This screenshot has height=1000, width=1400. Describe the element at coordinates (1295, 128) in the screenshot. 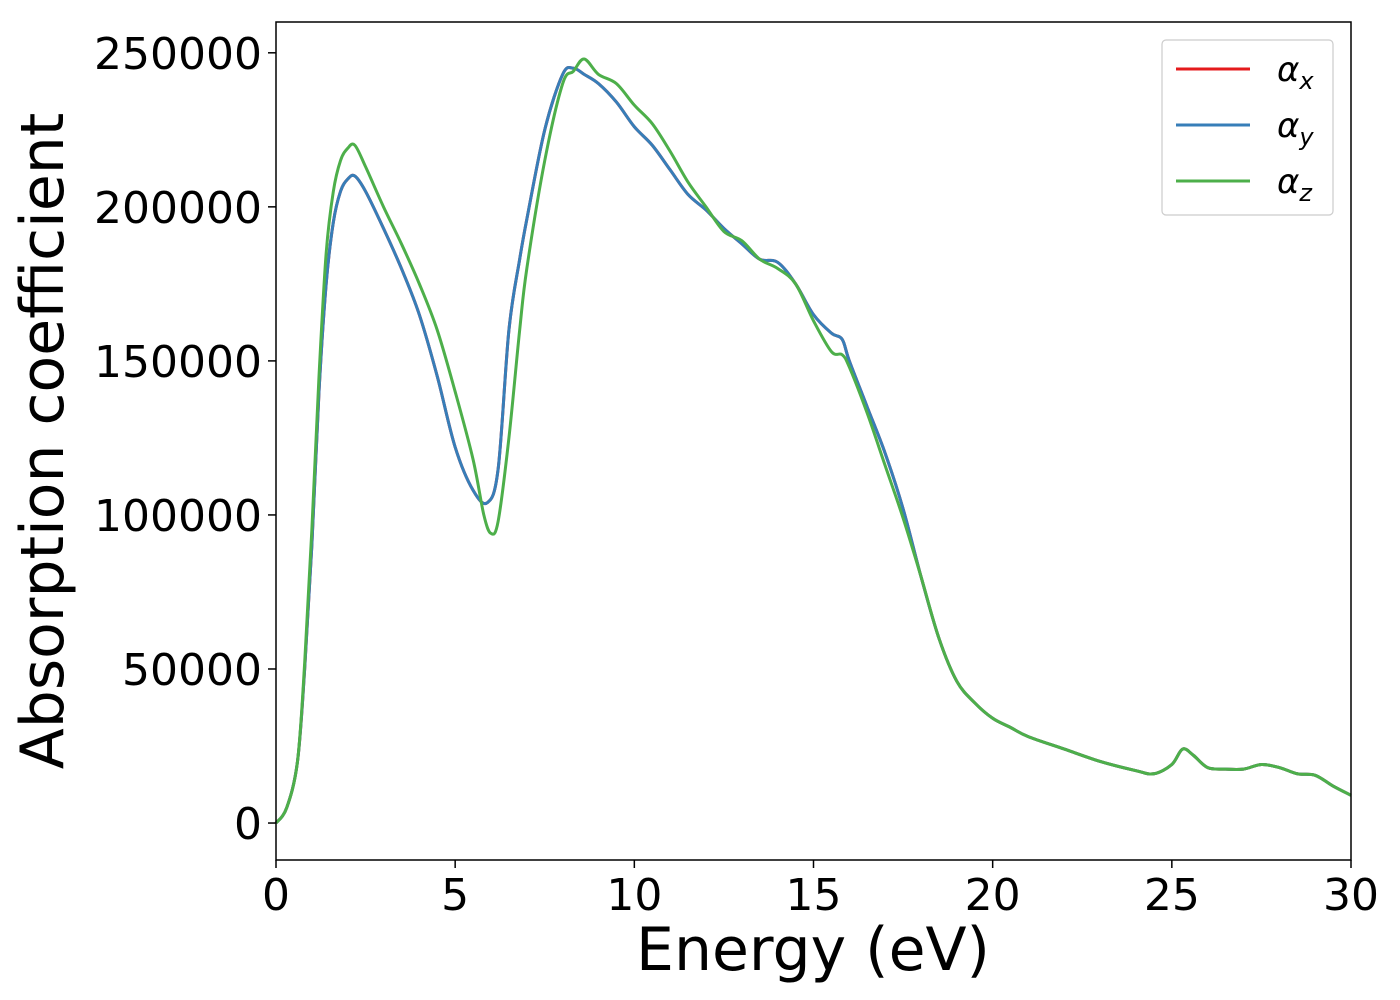

I see `legend-label-y: αy` at that location.